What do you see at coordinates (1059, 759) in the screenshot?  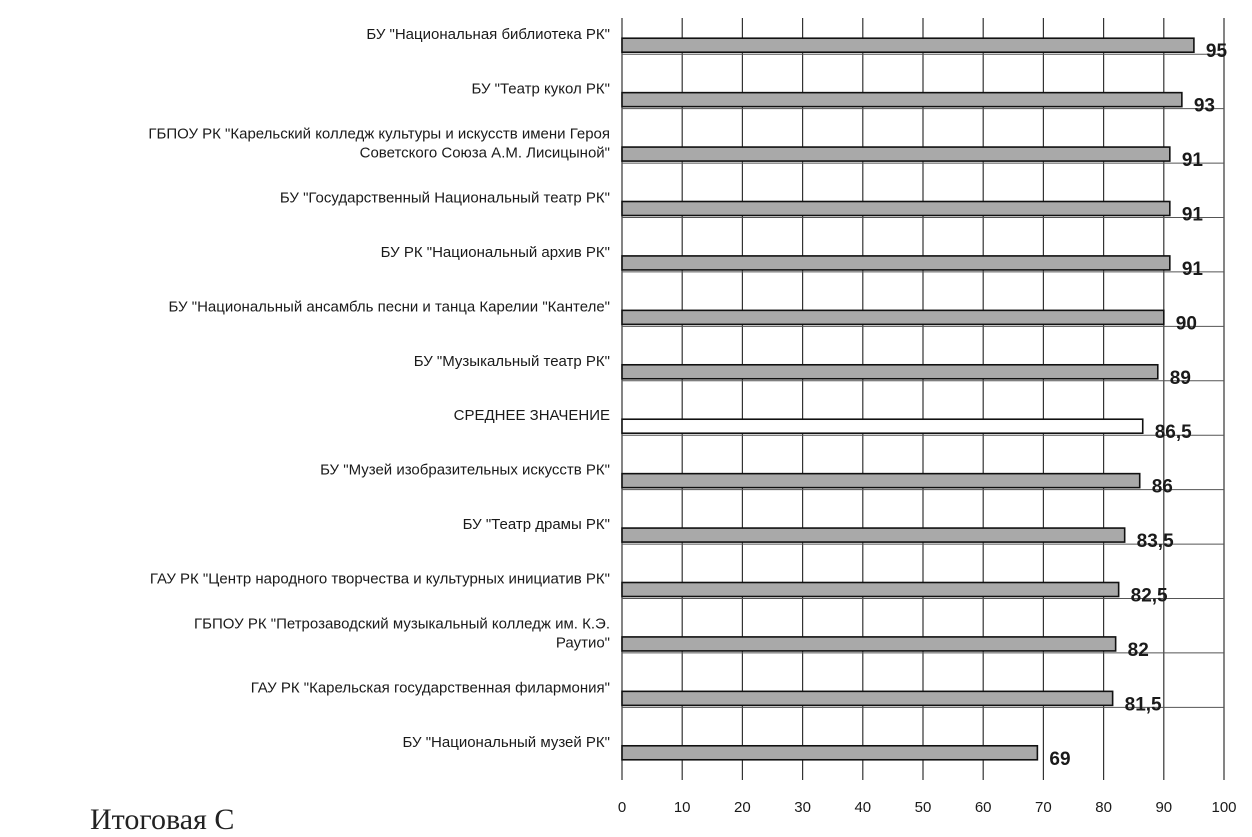 I see `data-label: 69` at bounding box center [1059, 759].